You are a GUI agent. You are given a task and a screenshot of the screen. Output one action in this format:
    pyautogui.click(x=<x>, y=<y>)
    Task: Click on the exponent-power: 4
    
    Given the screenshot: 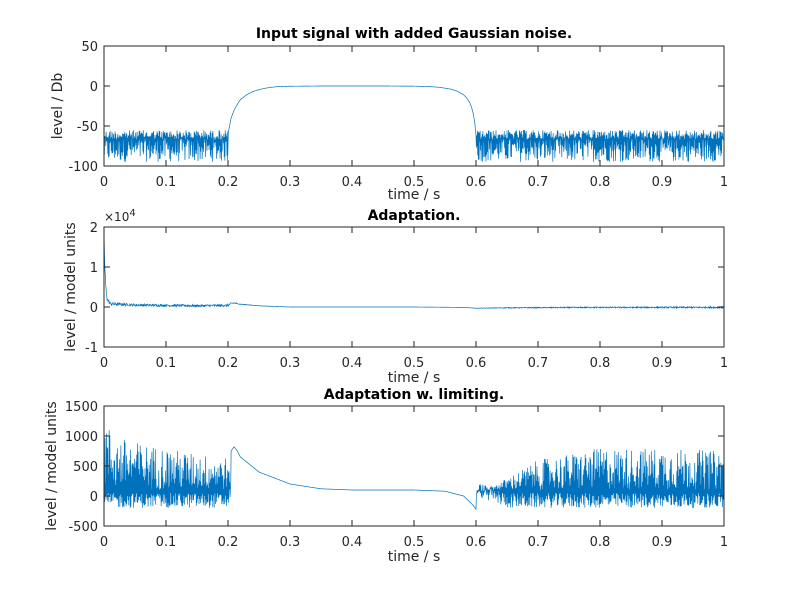 What is the action you would take?
    pyautogui.click(x=132, y=213)
    